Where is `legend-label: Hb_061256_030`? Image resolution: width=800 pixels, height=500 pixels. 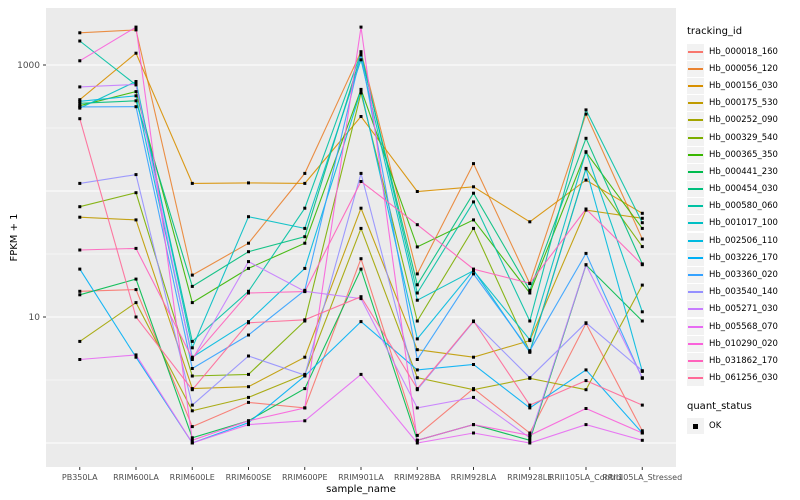 legend-label: Hb_061256_030 is located at coordinates (743, 378).